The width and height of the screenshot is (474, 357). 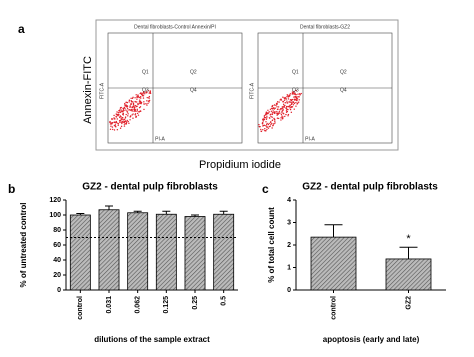 I want to click on quadrant-label: Q3, so click(x=295, y=90).